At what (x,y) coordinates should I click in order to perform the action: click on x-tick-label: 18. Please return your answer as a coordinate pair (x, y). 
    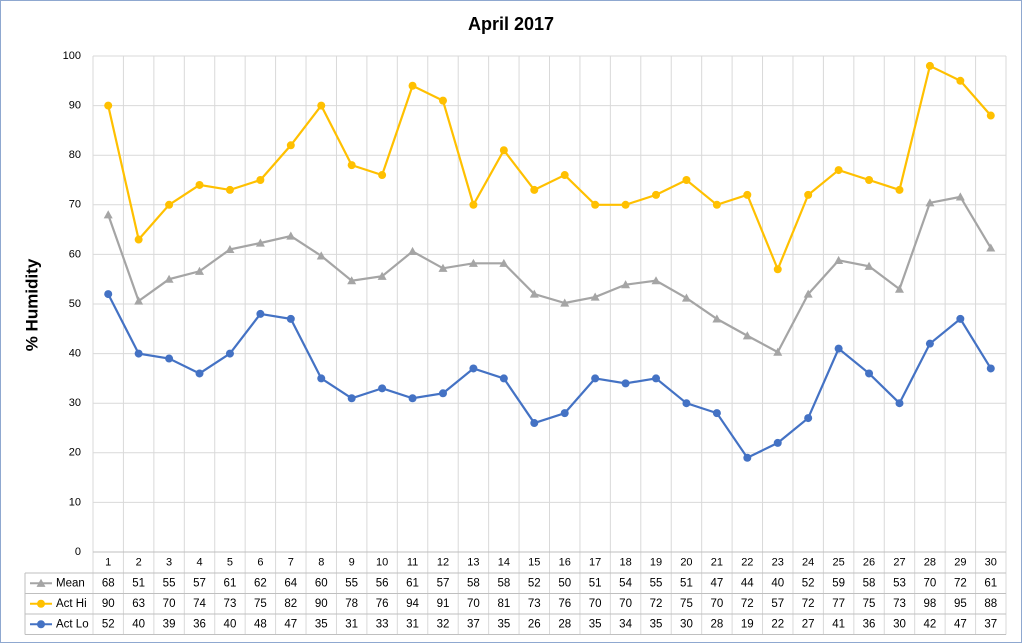
    Looking at the image, I should click on (625, 562).